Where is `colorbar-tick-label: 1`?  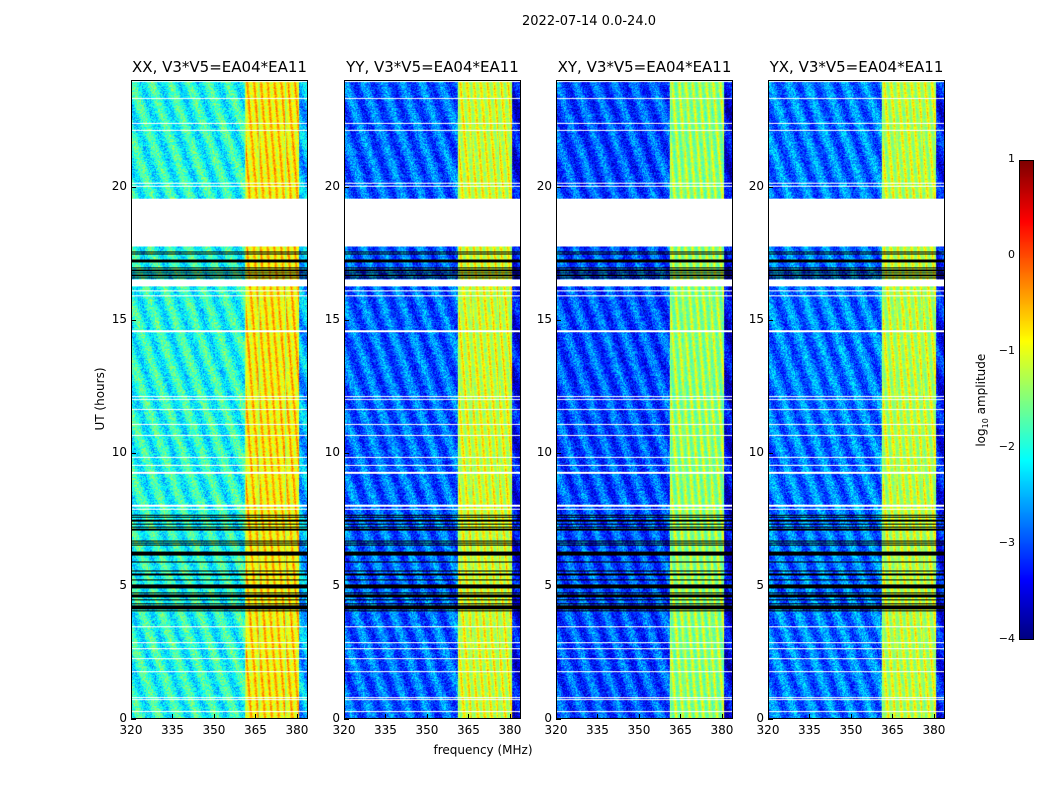 colorbar-tick-label: 1 is located at coordinates (1011, 158).